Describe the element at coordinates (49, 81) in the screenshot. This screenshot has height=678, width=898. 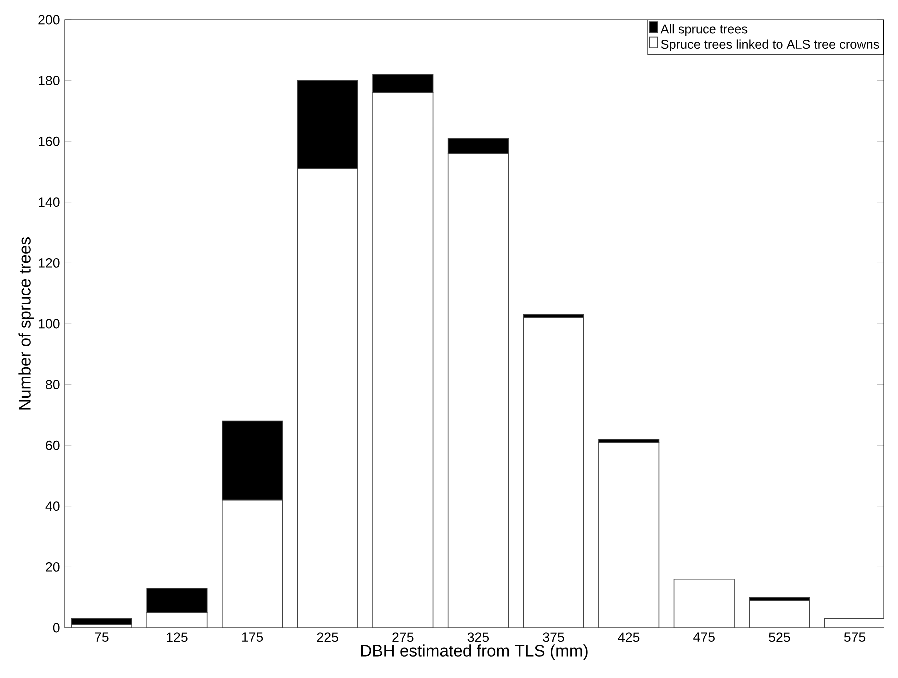
I see `y-tick-label: 180` at that location.